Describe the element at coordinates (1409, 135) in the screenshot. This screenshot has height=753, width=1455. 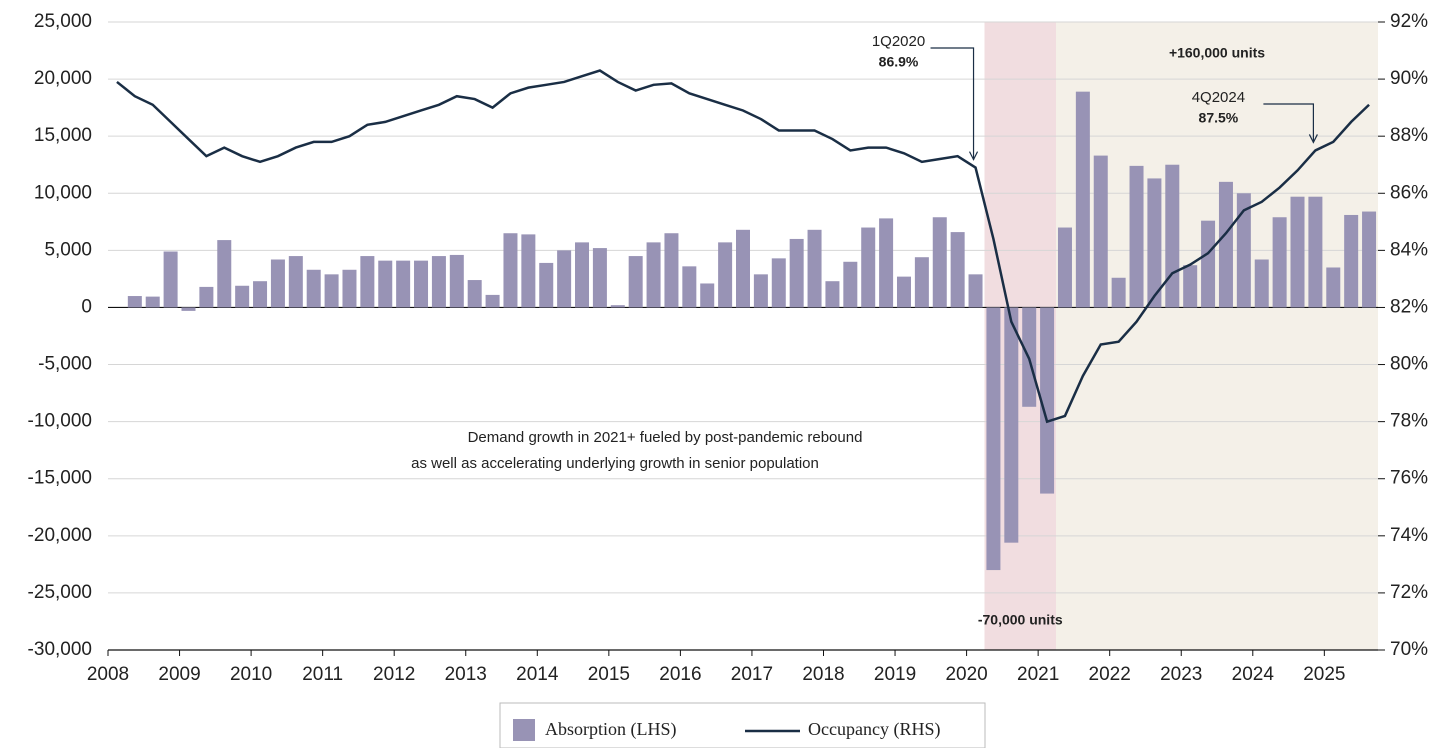
I see `y2-tick-label: 88%` at that location.